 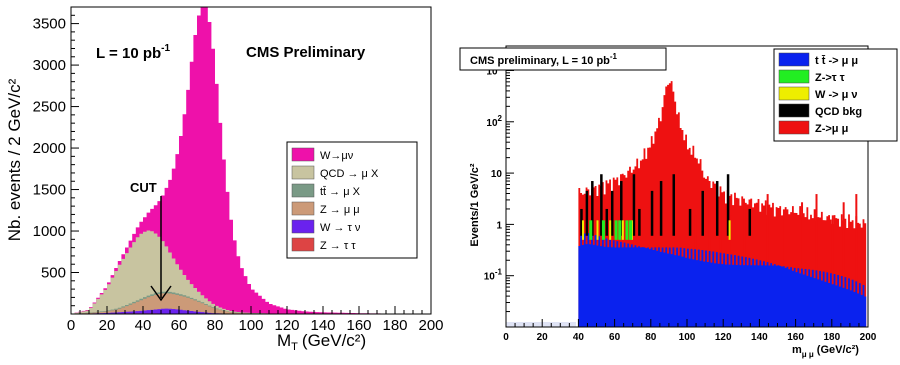 I want to click on mm-y-tick-label: 10², so click(x=494, y=121).